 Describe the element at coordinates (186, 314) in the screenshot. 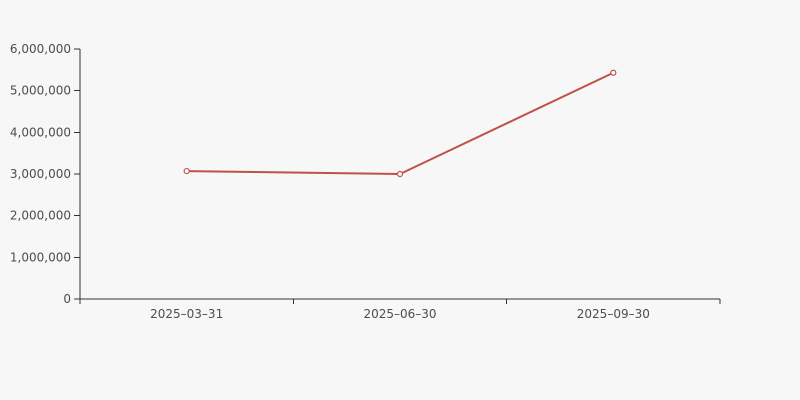

I see `x-axis-tick-label: 2025–03–31` at that location.